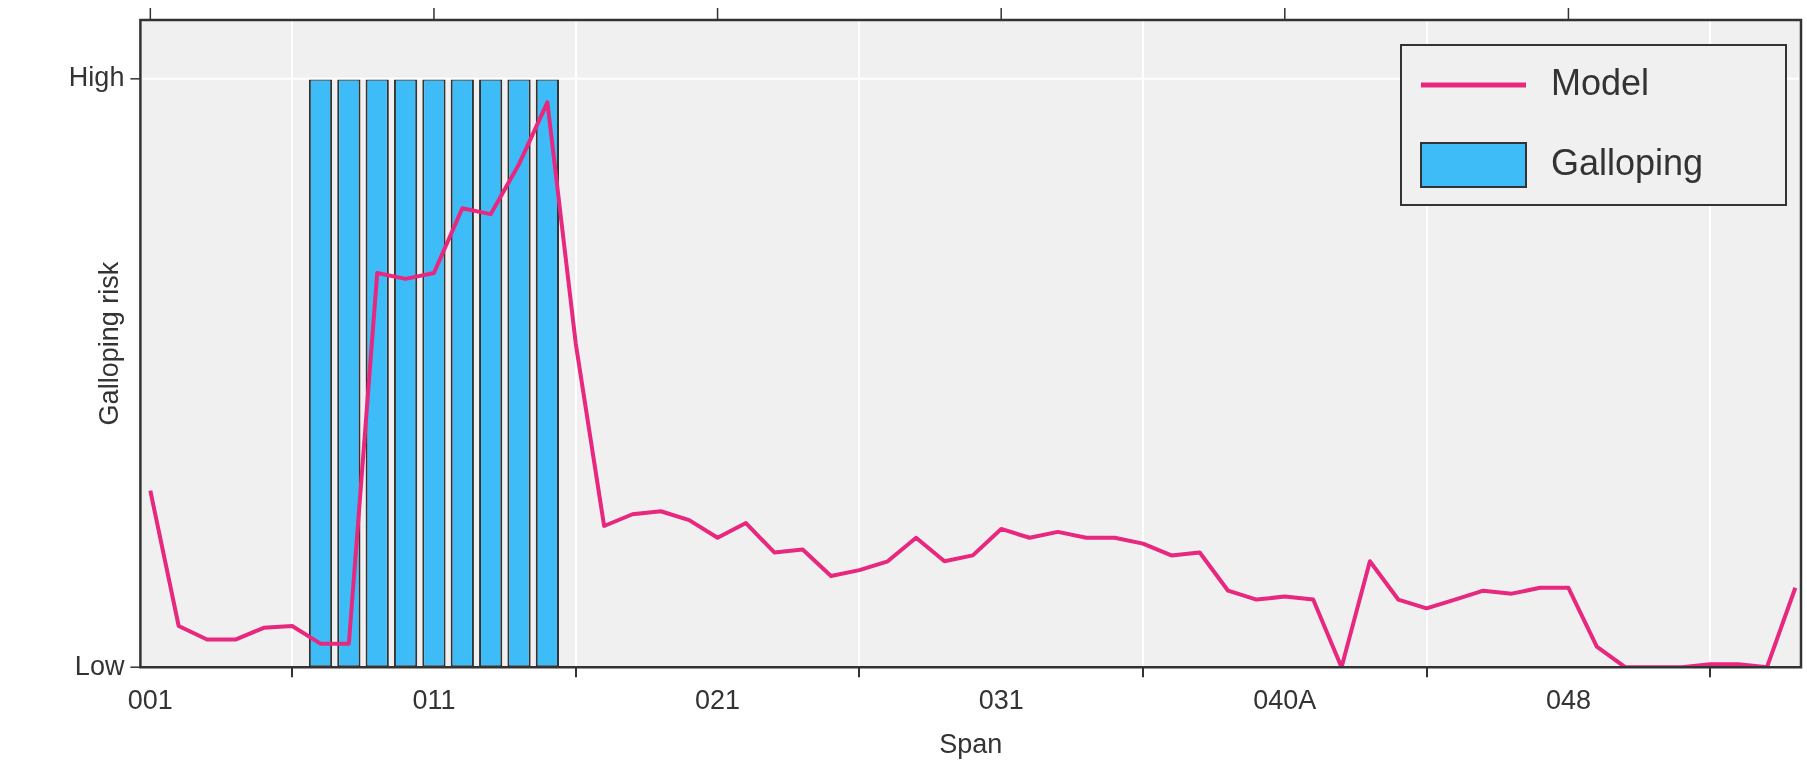  I want to click on x-tick-label: 011, so click(434, 699).